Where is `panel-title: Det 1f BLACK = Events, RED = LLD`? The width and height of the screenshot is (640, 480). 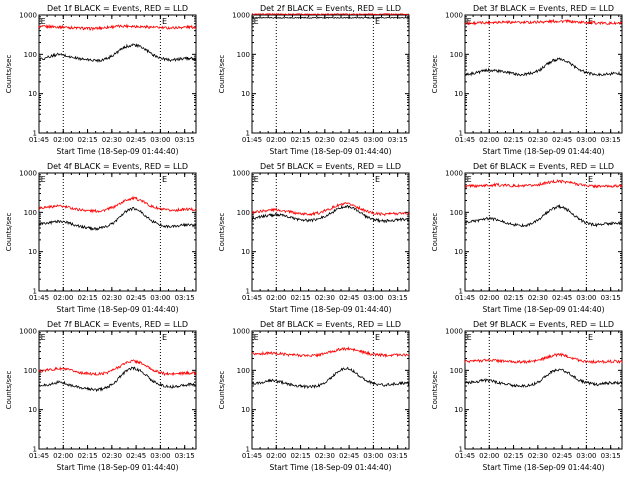 panel-title: Det 1f BLACK = Events, RED = LLD is located at coordinates (117, 8).